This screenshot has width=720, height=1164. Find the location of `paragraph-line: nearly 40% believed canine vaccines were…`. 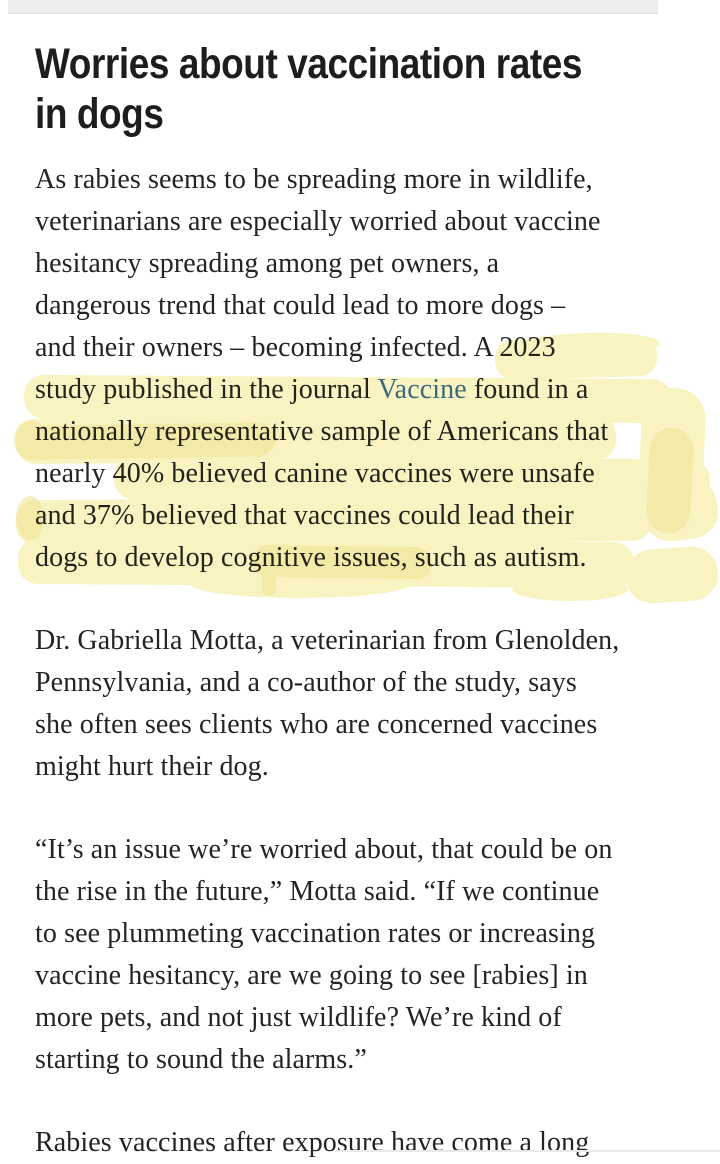

paragraph-line: nearly 40% believed canine vaccines were… is located at coordinates (315, 473).